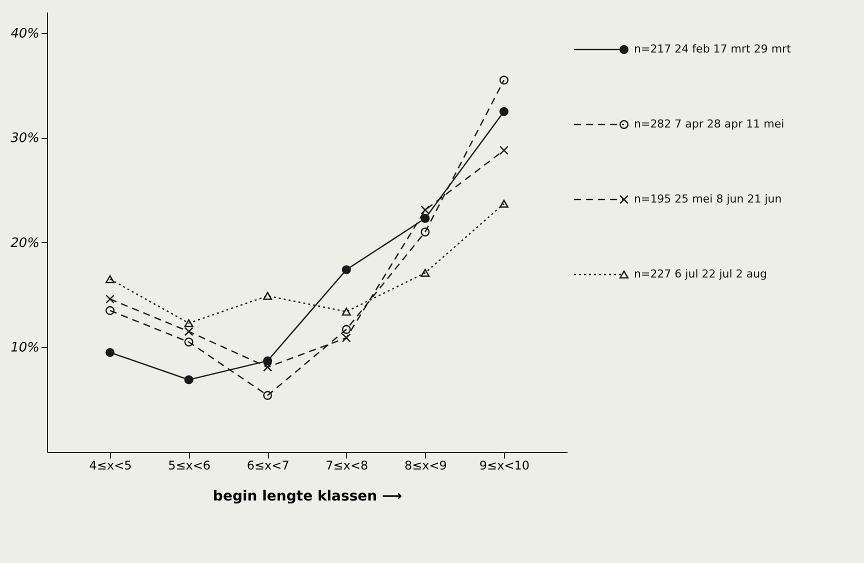 The width and height of the screenshot is (864, 563). What do you see at coordinates (701, 274) in the screenshot?
I see `legend-label: n=227 6 jul 22 jul 2 aug` at bounding box center [701, 274].